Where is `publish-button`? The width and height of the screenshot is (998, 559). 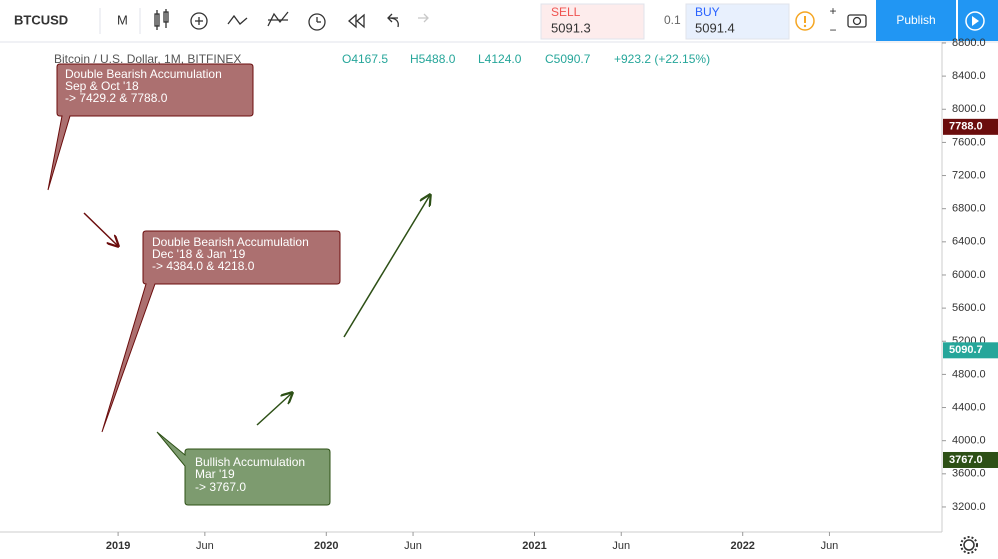 publish-button is located at coordinates (916, 20).